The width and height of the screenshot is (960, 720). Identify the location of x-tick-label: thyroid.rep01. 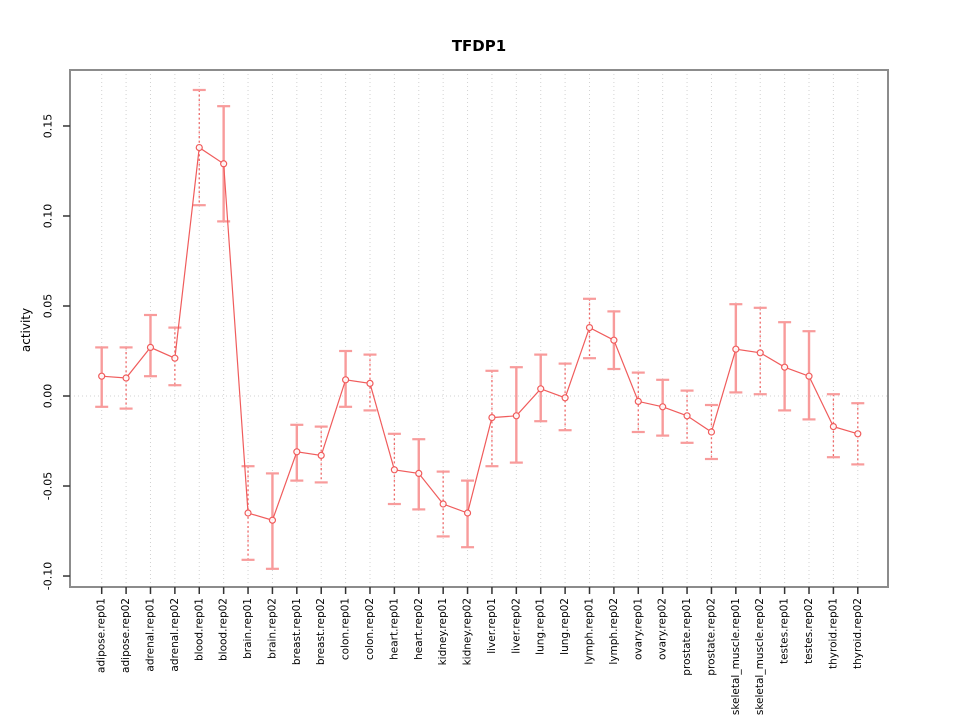
(833, 633).